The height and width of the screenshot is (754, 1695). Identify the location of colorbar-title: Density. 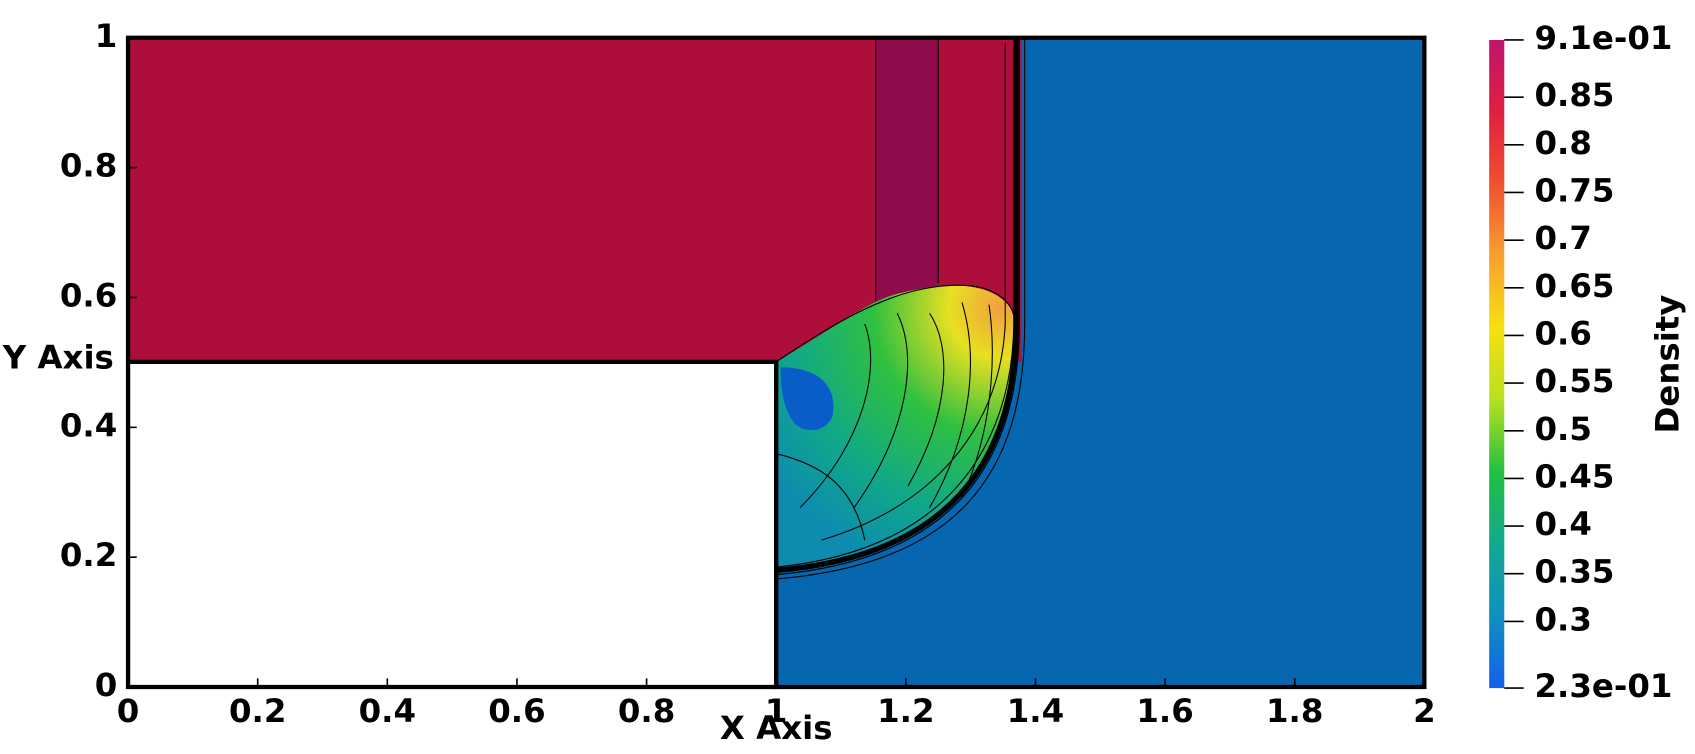
(1668, 364).